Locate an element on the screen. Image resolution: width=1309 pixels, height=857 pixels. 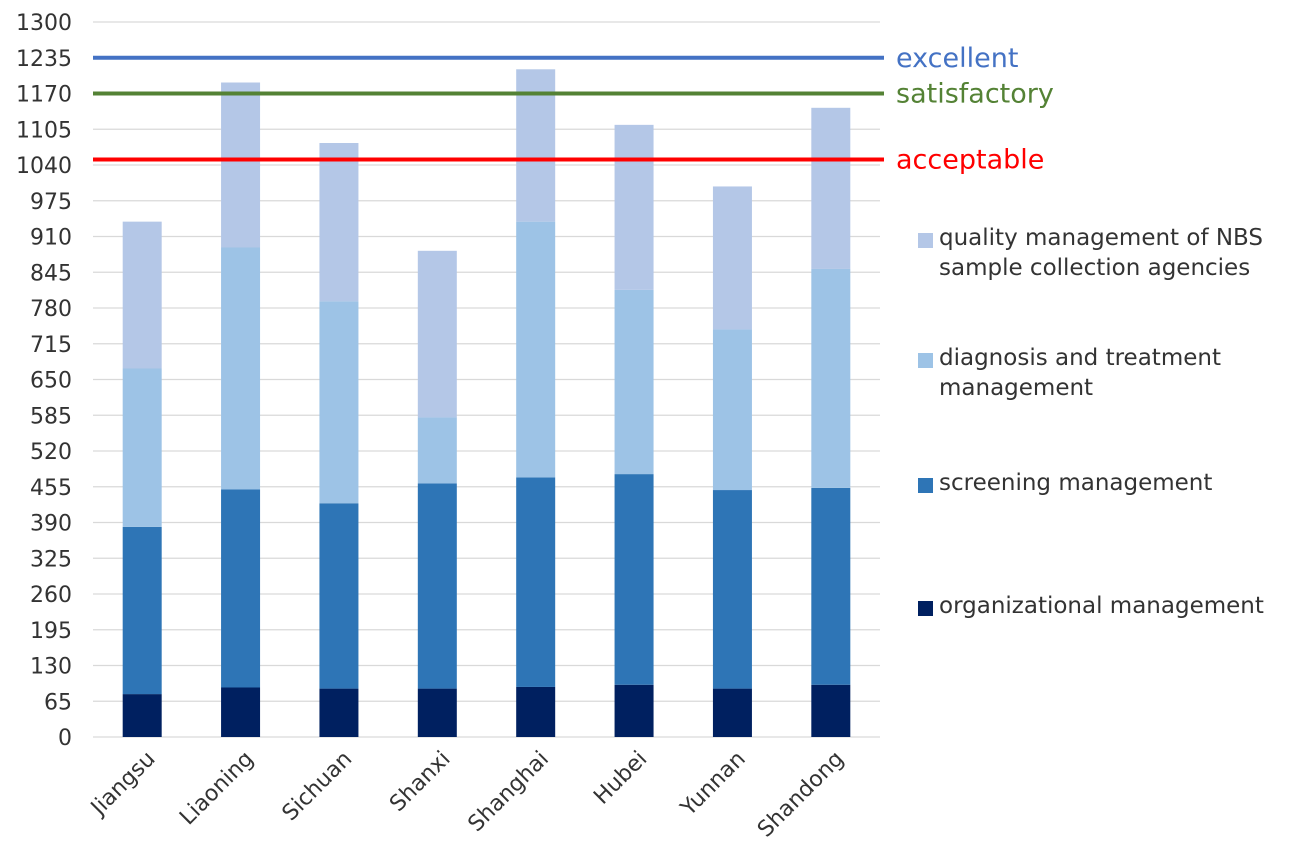
y-tick-label: 780 is located at coordinates (51, 309).